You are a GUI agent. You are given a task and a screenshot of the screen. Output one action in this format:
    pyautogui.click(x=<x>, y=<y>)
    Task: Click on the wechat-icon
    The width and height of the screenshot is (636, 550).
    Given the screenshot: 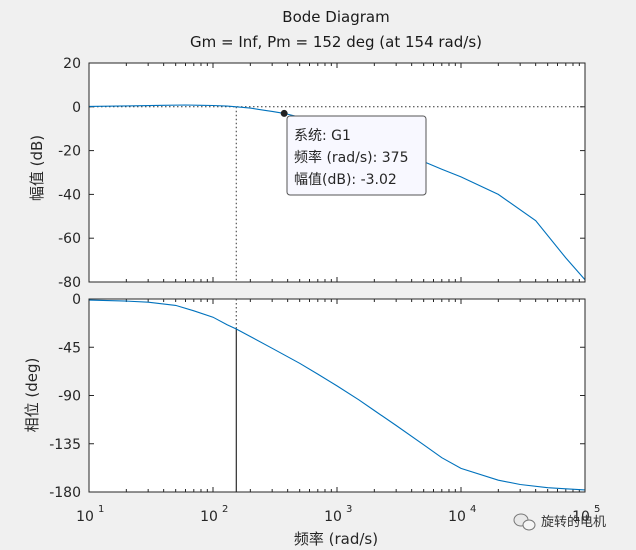 What is the action you would take?
    pyautogui.click(x=524, y=522)
    